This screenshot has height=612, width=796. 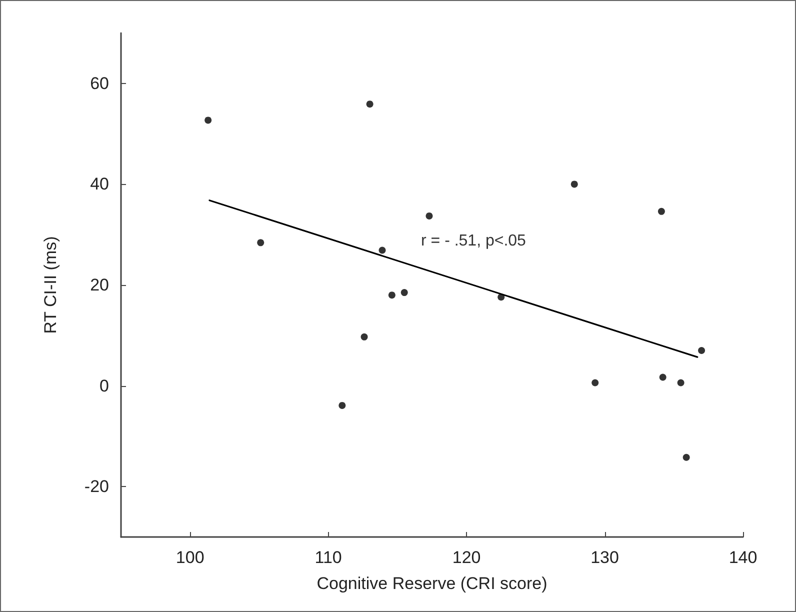 What do you see at coordinates (99, 285) in the screenshot?
I see `y-tick-label: 20` at bounding box center [99, 285].